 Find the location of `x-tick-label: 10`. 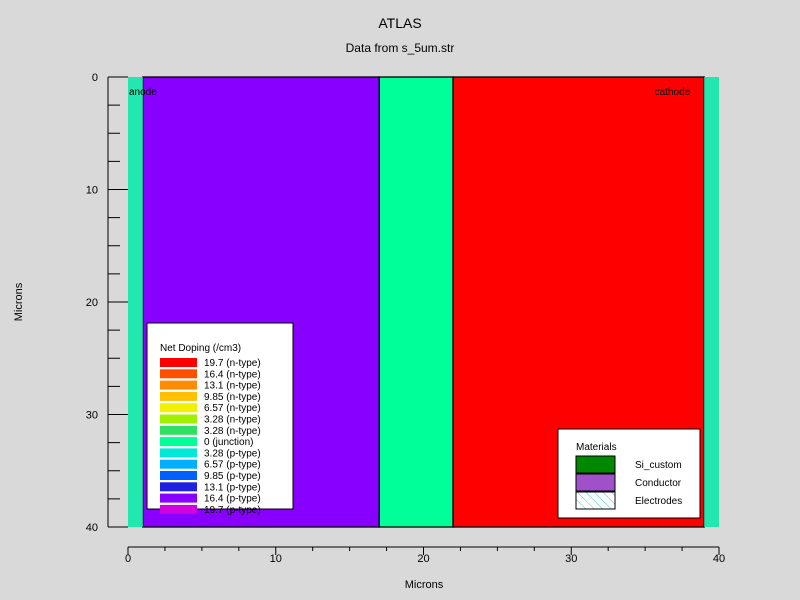

x-tick-label: 10 is located at coordinates (276, 559).